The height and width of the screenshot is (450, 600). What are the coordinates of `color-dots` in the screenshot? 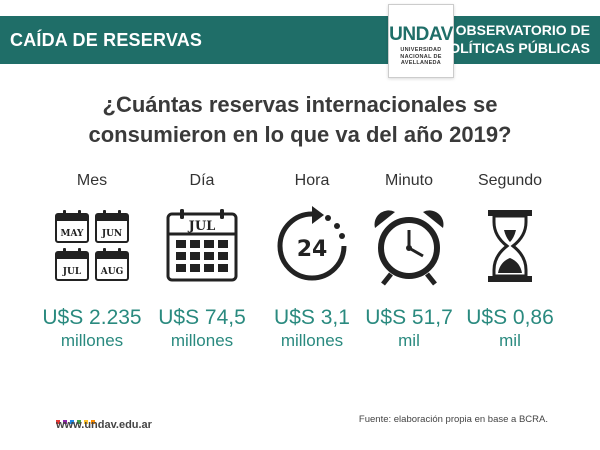 It's located at (77, 420).